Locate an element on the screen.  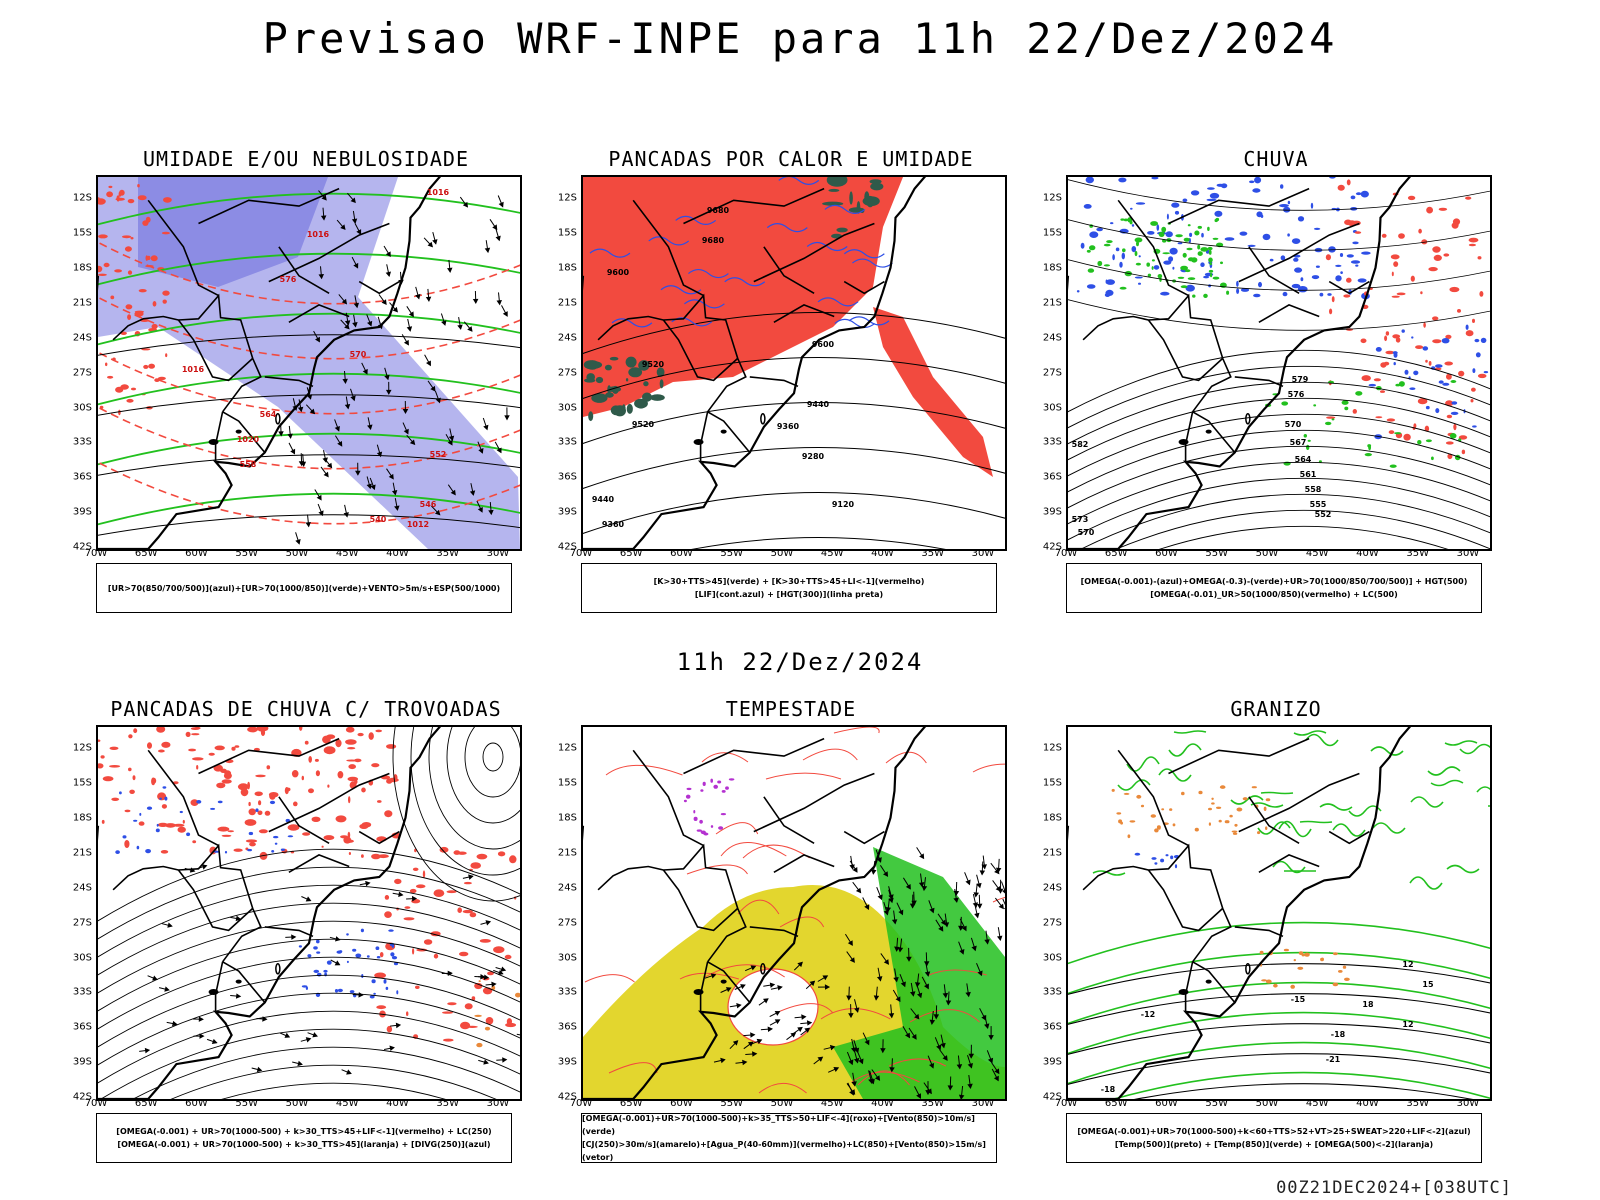
green-fill-band-cell is located at coordinates (1369, 446).